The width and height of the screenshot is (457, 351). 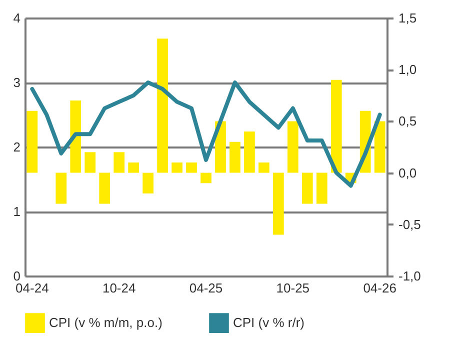 I want to click on x-tick-label: 04-24, so click(x=32, y=288).